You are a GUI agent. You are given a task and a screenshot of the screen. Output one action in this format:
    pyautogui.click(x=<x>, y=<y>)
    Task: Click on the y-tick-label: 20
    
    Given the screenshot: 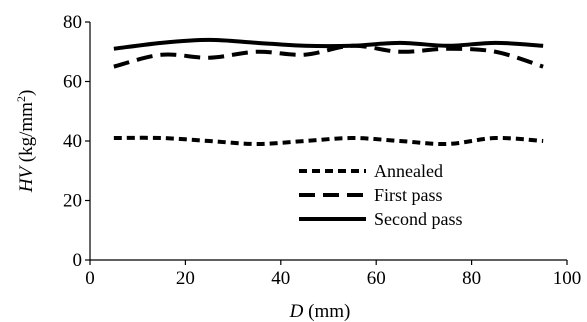 What is the action you would take?
    pyautogui.click(x=72, y=201)
    